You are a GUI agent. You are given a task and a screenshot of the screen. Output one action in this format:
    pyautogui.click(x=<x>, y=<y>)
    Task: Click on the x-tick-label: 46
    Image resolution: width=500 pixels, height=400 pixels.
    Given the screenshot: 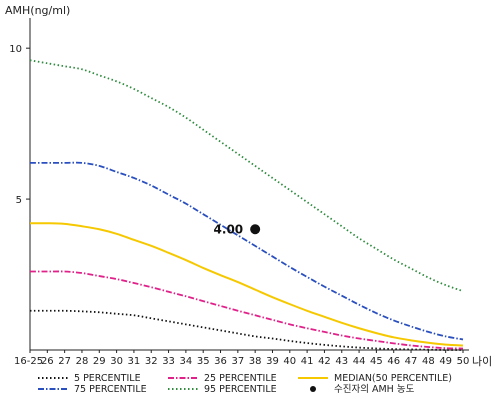 What is the action you would take?
    pyautogui.click(x=393, y=361)
    